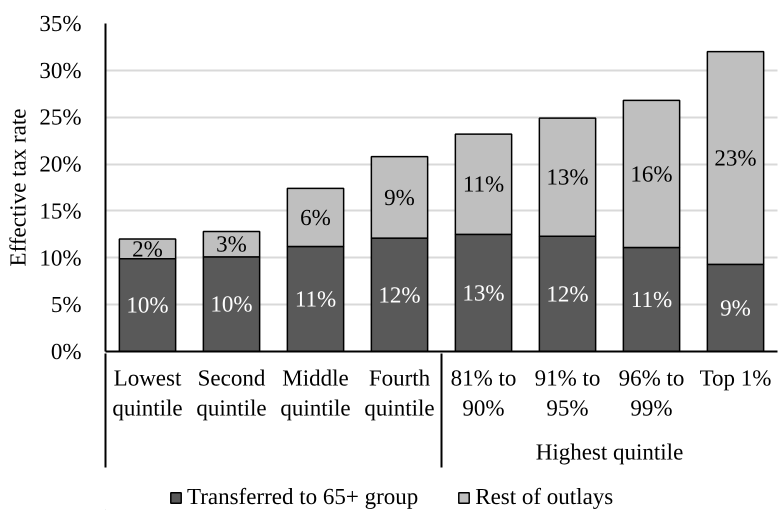 The image size is (778, 510). Describe the element at coordinates (544, 497) in the screenshot. I see `legend-label: Rest of outlays` at that location.